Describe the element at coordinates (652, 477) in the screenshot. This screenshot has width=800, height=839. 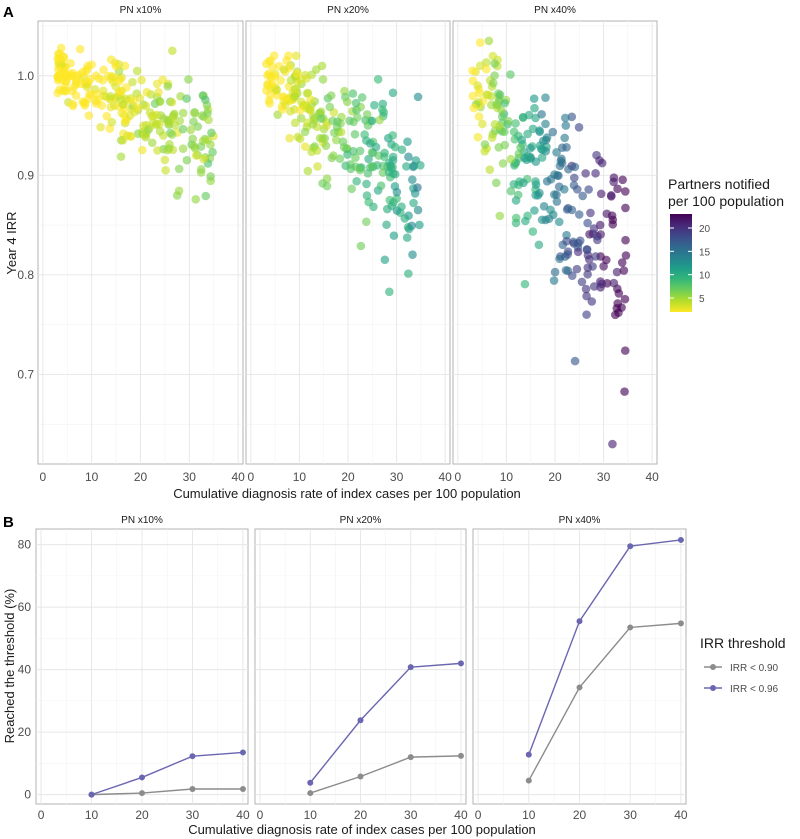
I see `x-tick-label: 40` at that location.